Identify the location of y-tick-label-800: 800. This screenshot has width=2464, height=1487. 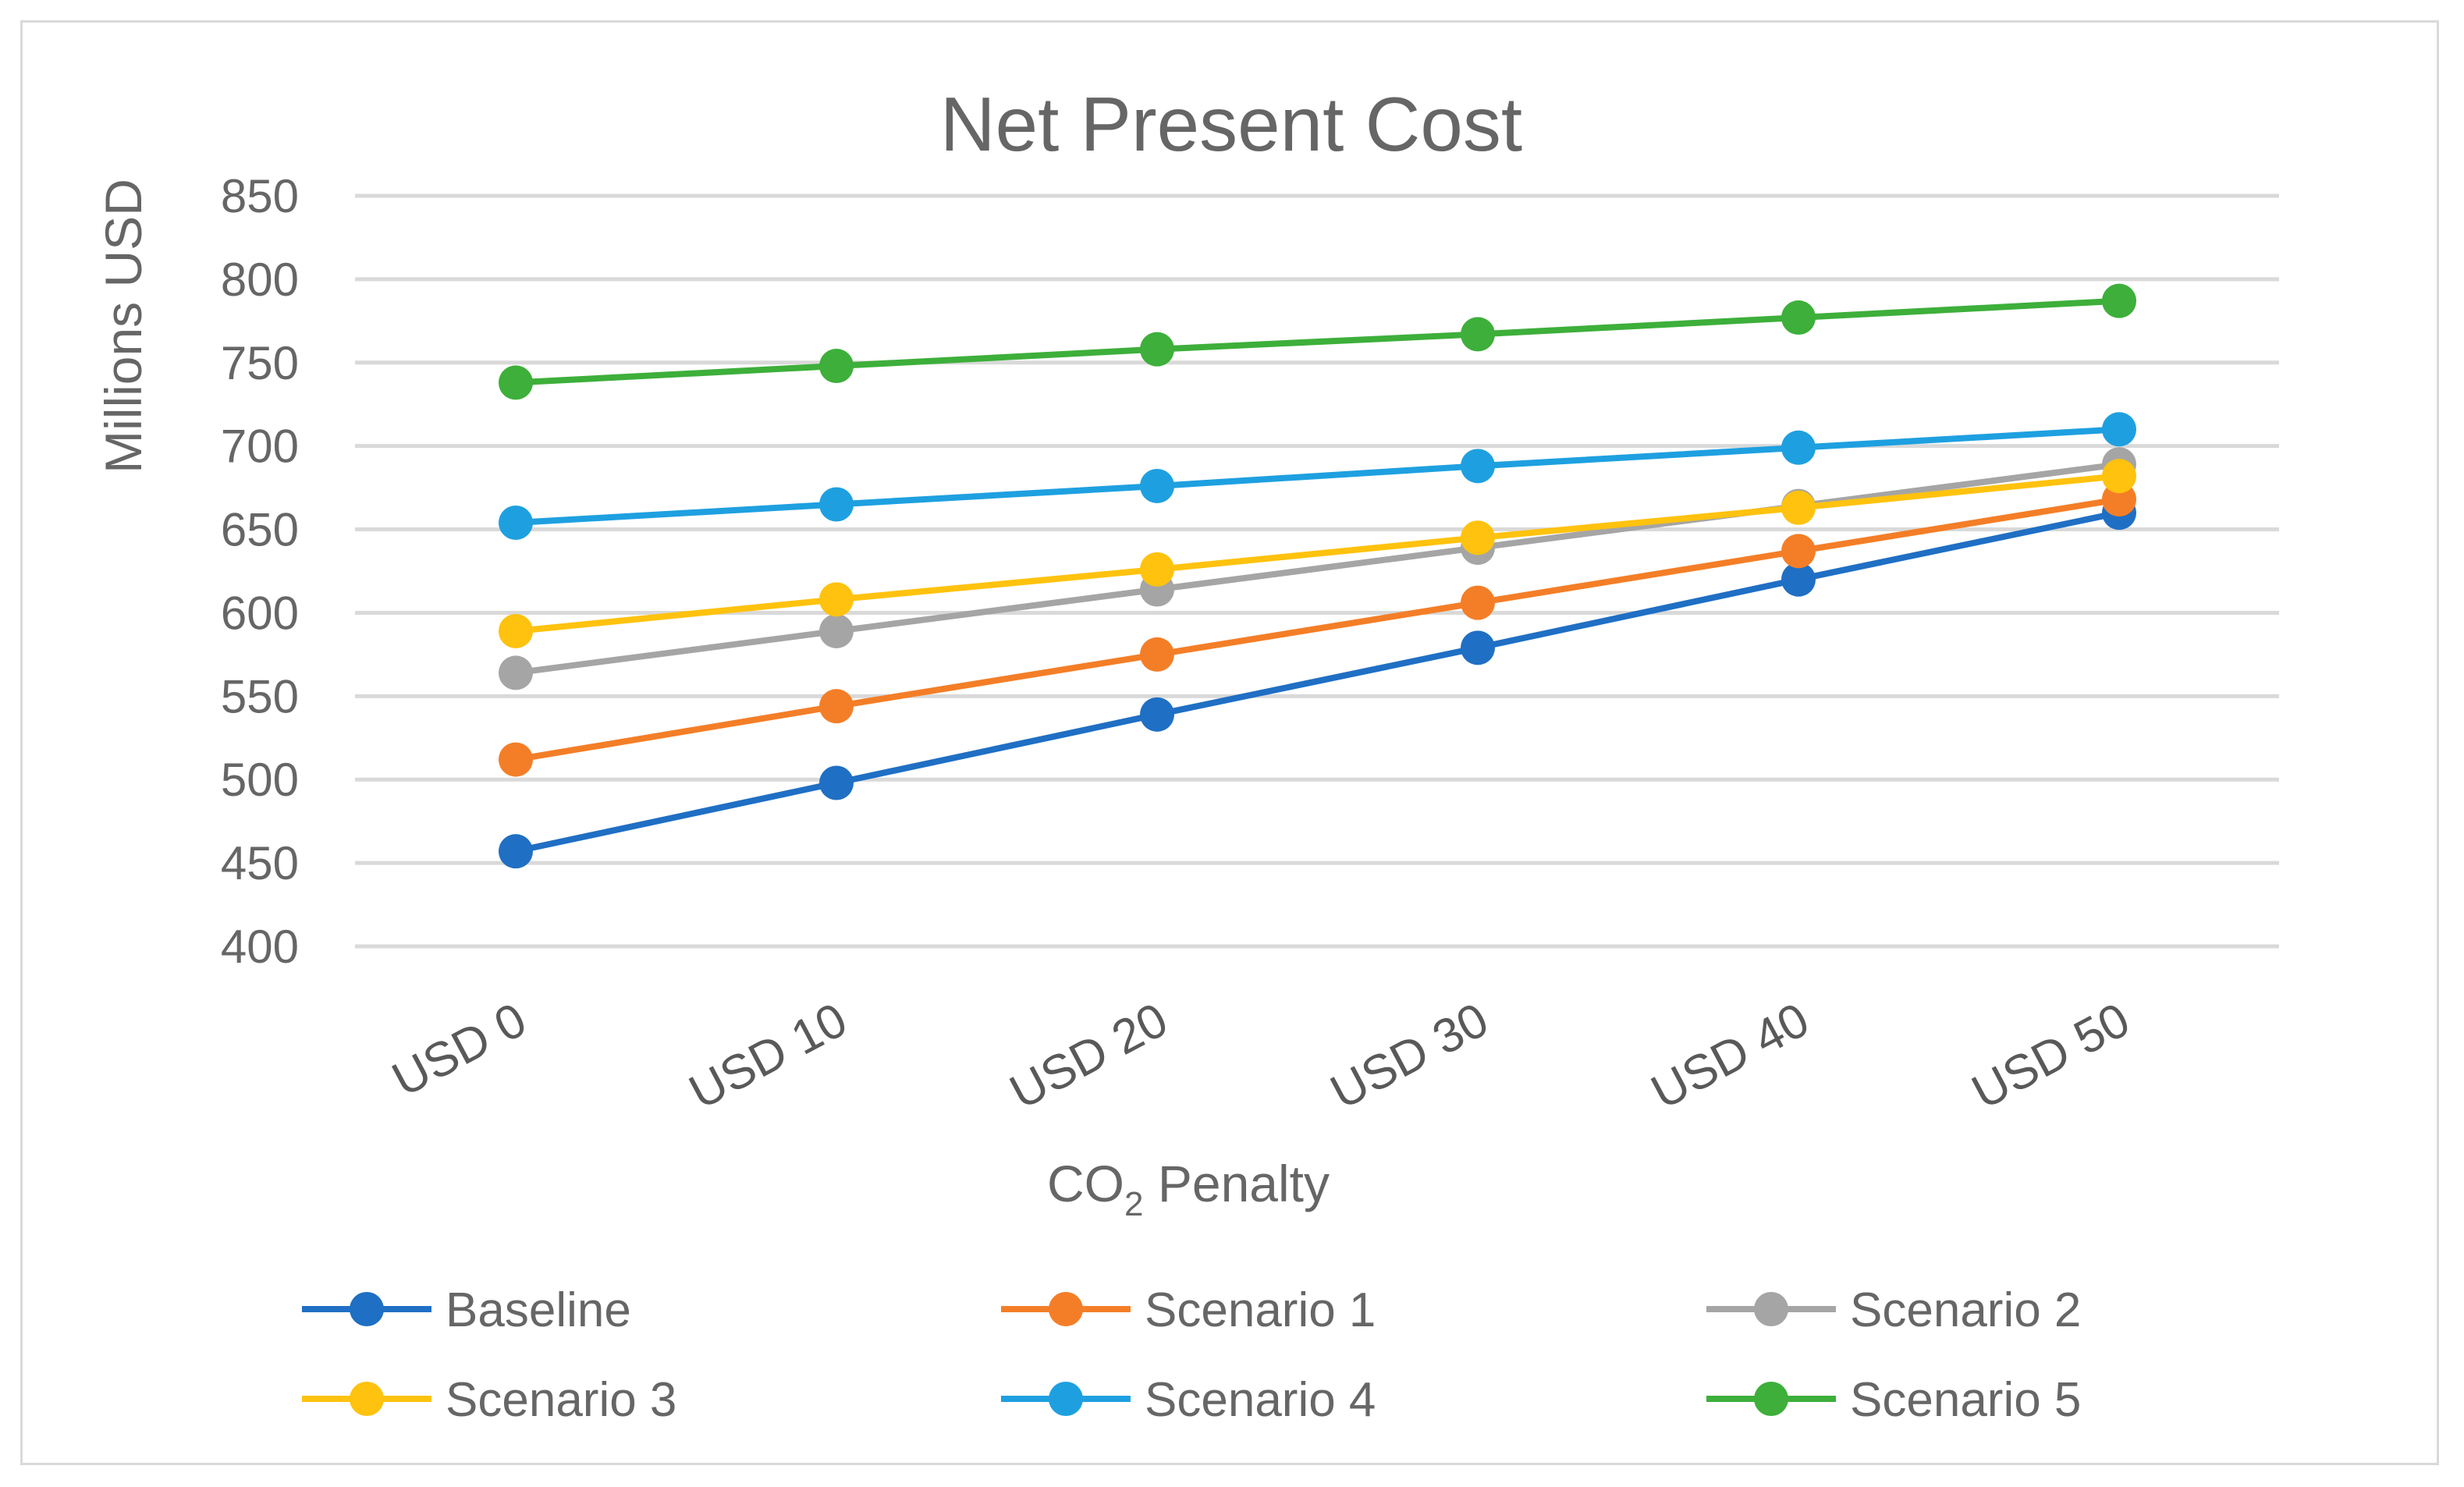
(260, 280).